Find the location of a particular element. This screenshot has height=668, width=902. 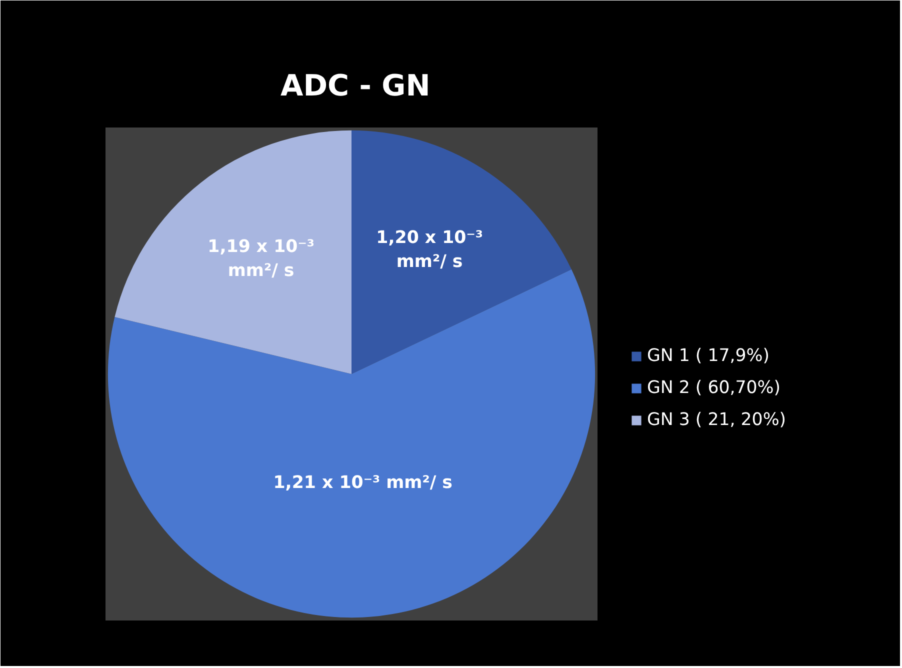

legend-label: GN 3 ( 21, 20%) is located at coordinates (716, 420).